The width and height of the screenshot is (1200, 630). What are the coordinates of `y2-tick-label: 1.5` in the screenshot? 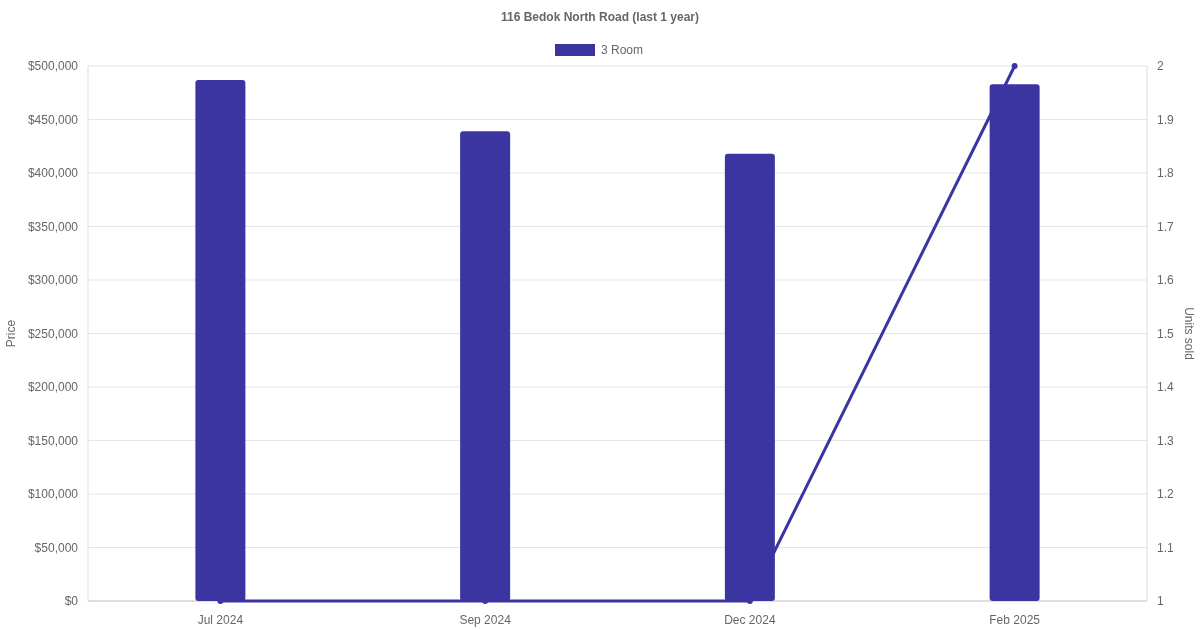 It's located at (1166, 333).